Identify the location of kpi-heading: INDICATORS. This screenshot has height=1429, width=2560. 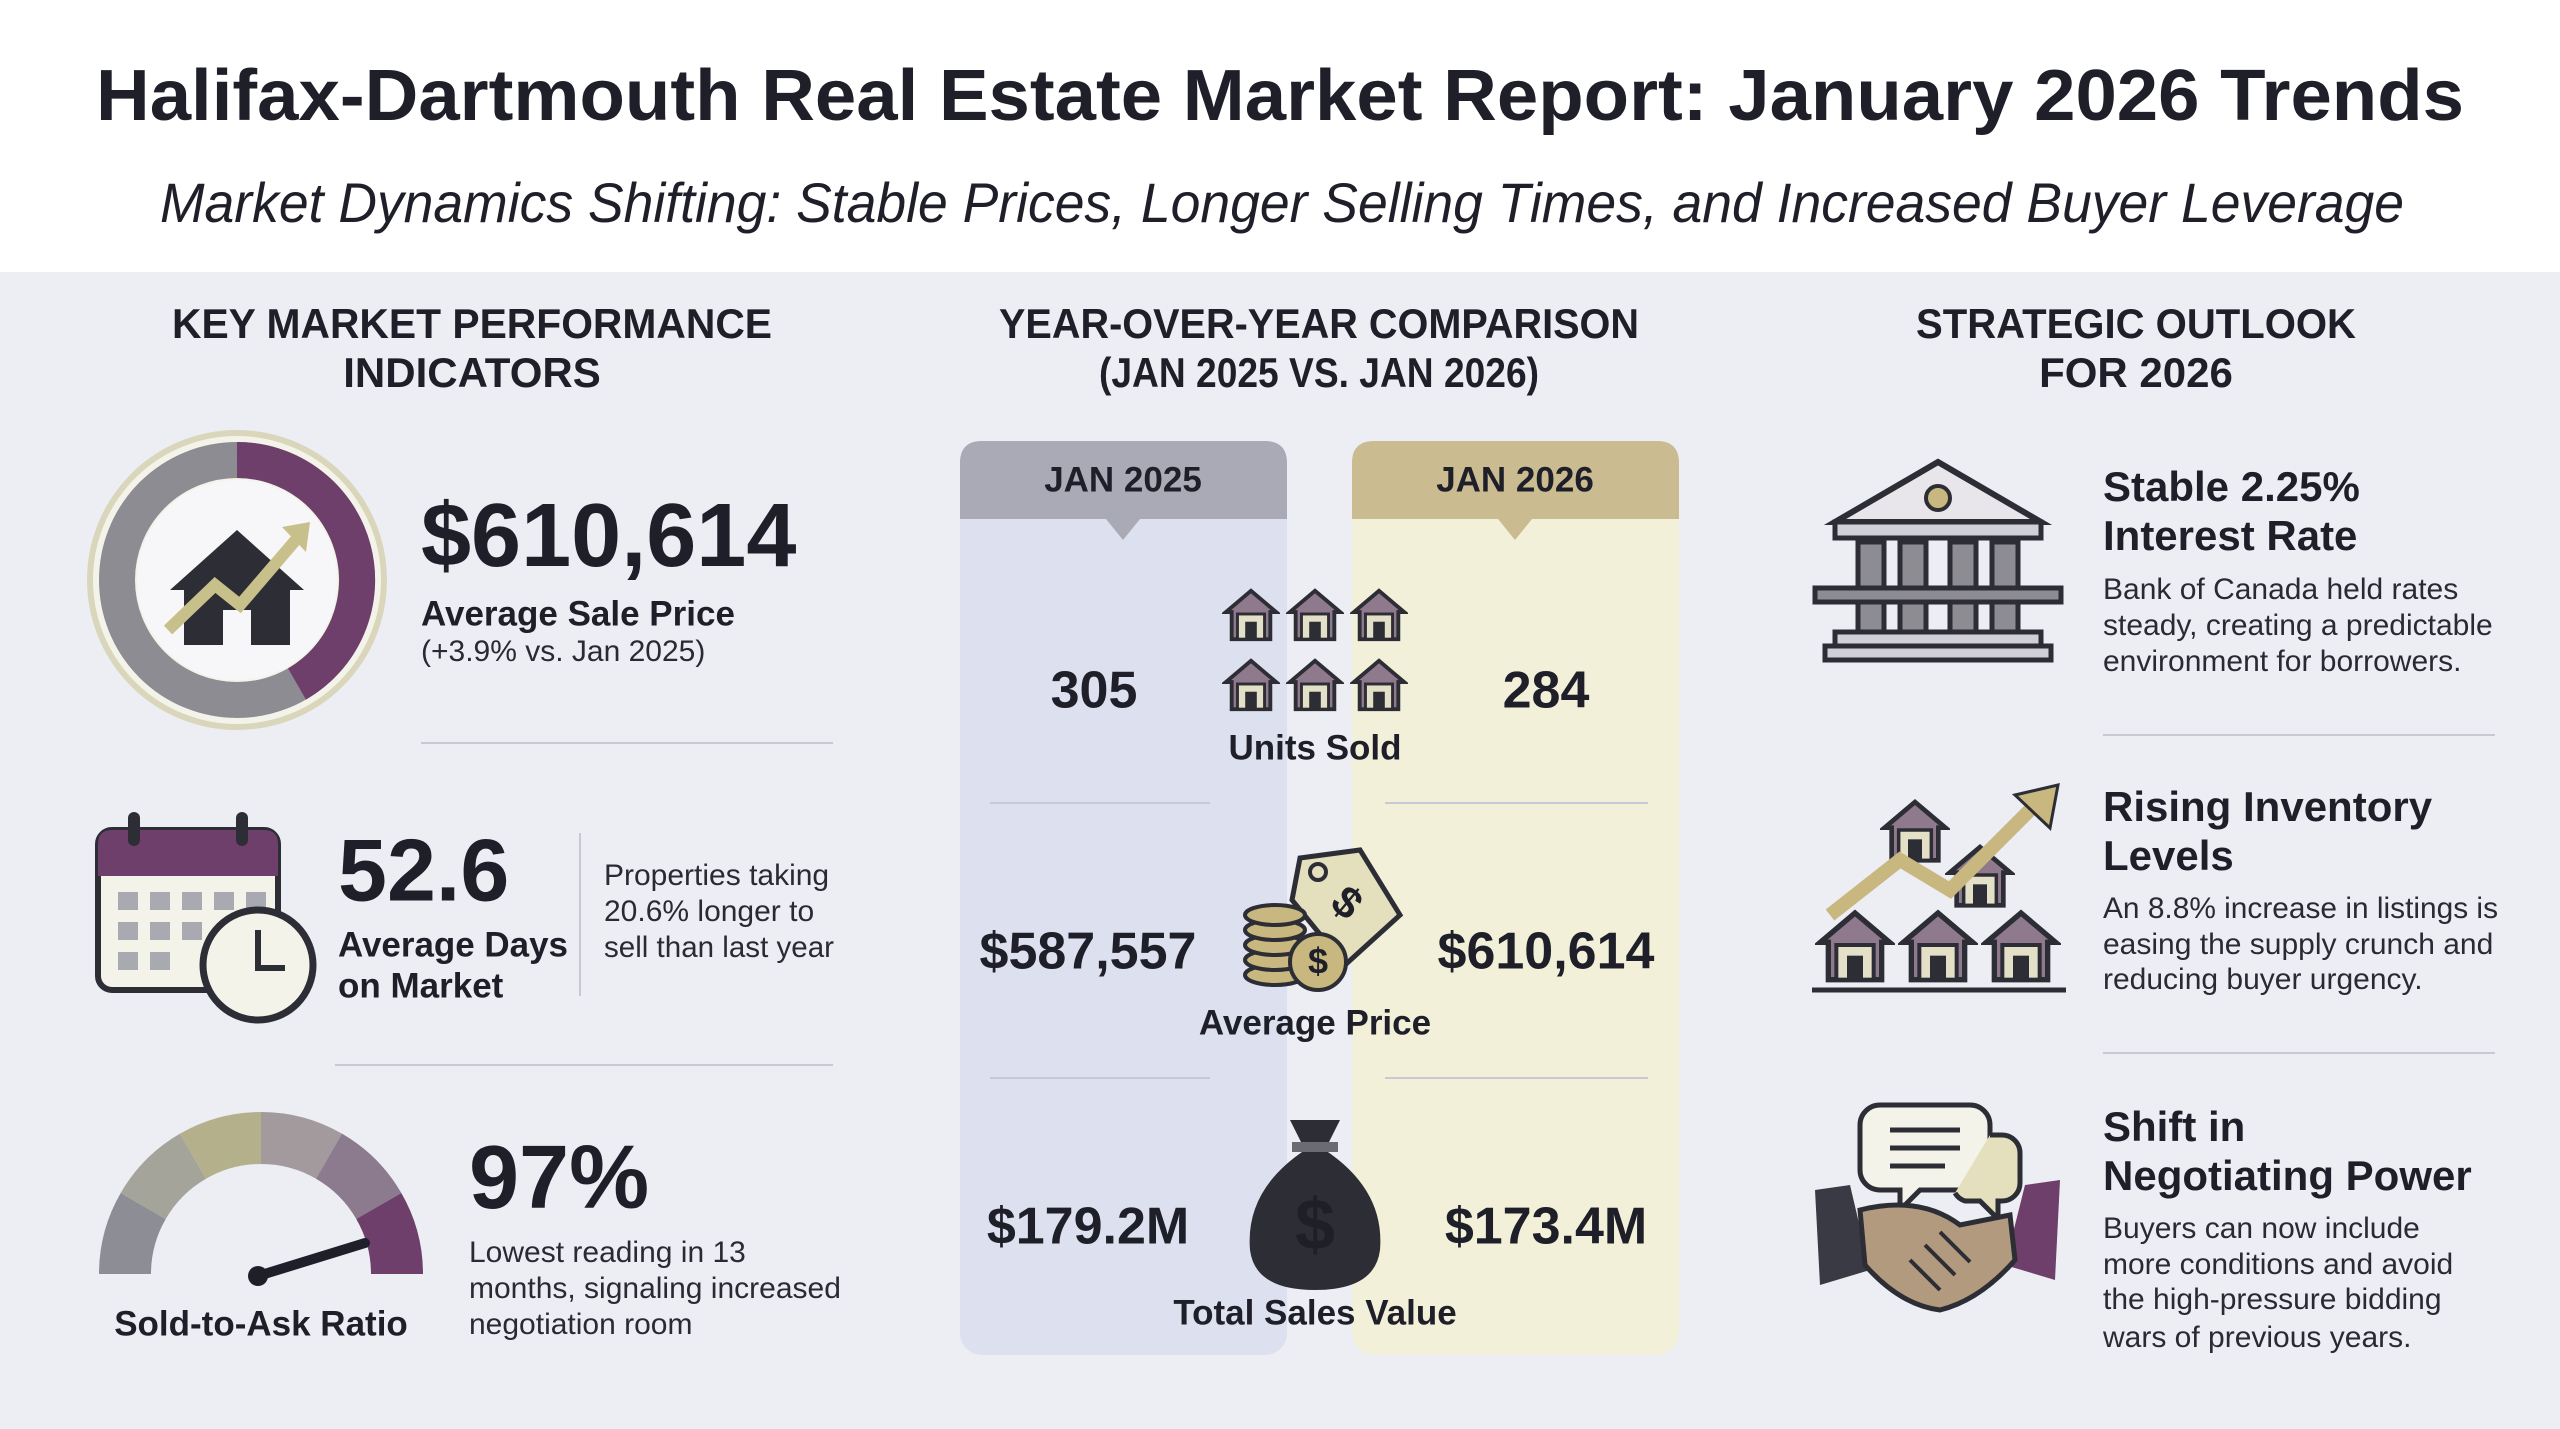
(471, 372).